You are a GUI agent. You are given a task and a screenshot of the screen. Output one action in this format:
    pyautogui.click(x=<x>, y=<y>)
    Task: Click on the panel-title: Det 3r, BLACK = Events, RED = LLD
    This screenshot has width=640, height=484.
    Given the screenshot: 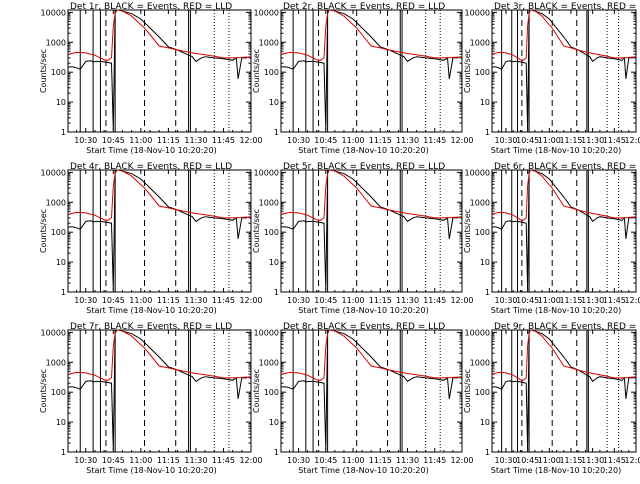 What is the action you would take?
    pyautogui.click(x=567, y=7)
    